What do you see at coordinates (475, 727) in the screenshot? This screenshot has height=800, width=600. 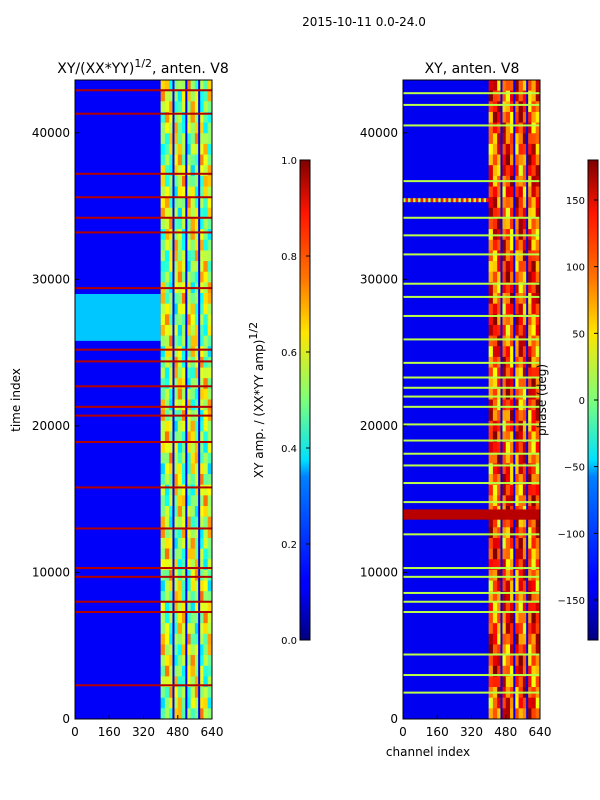 I see `panel-phase-x-ticks: 0 160 320 480 640` at bounding box center [475, 727].